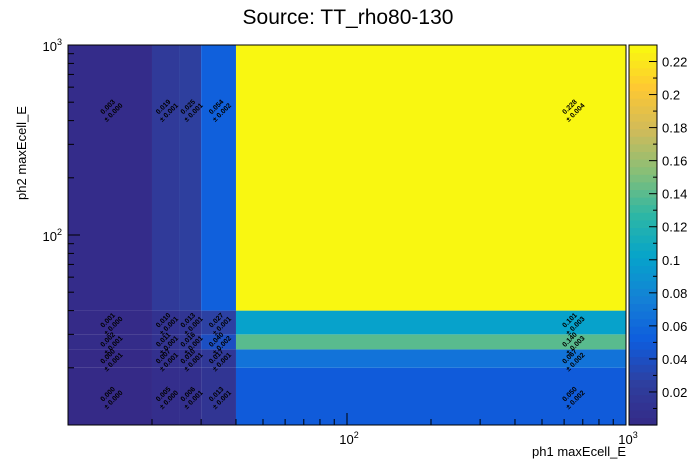  What do you see at coordinates (579, 451) in the screenshot?
I see `x-axis-label: ph1 maxEcell_E` at bounding box center [579, 451].